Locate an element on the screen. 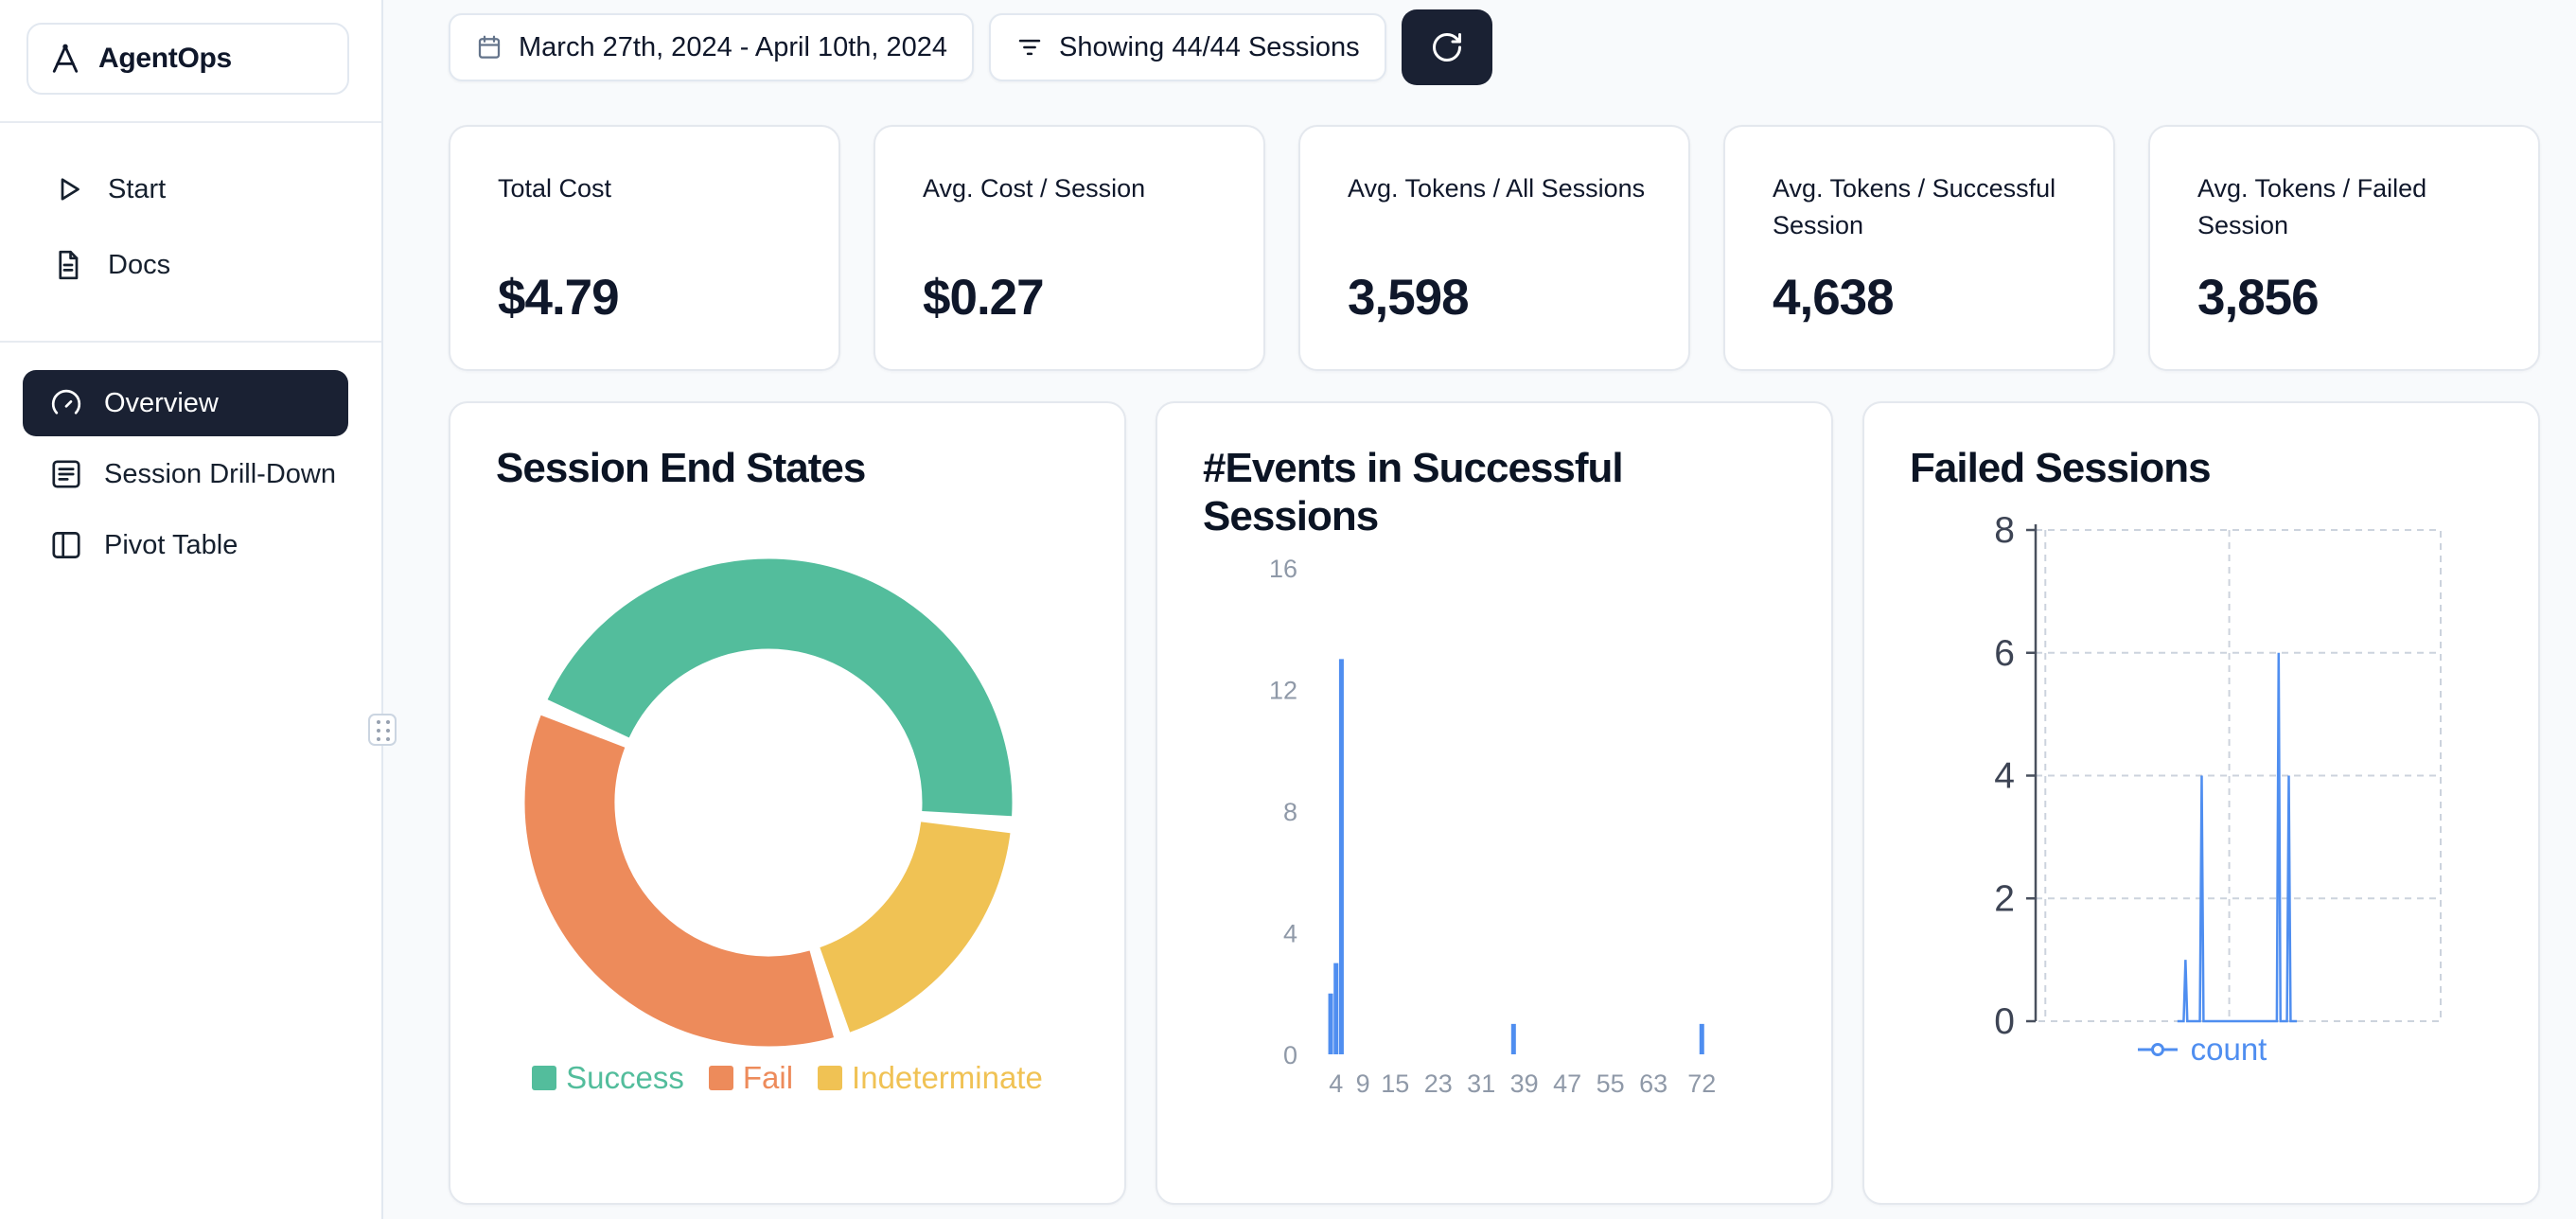 This screenshot has height=1219, width=2576. sessions-filter-label: Showing 44/44 Sessions is located at coordinates (1209, 46).